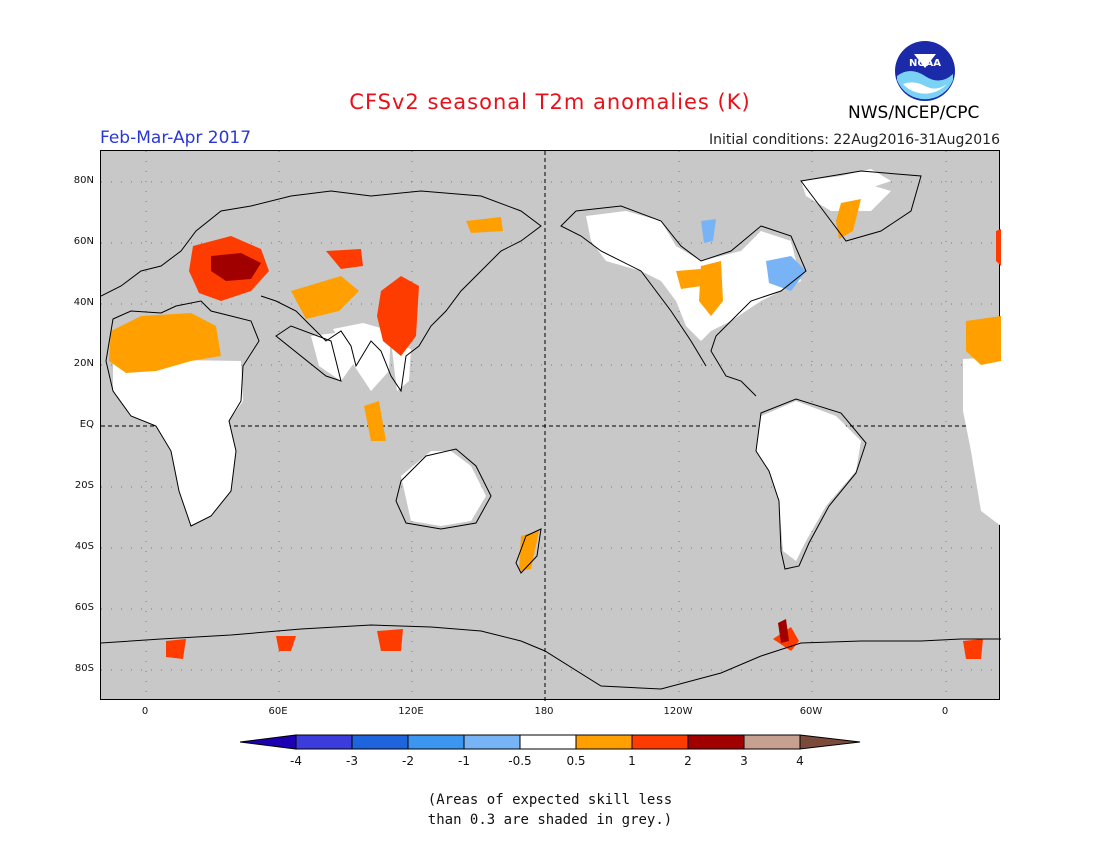 The image size is (1100, 850). What do you see at coordinates (854, 140) in the screenshot?
I see `initial-conditions: Initial conditions: 22Aug2016-31Aug2016` at bounding box center [854, 140].